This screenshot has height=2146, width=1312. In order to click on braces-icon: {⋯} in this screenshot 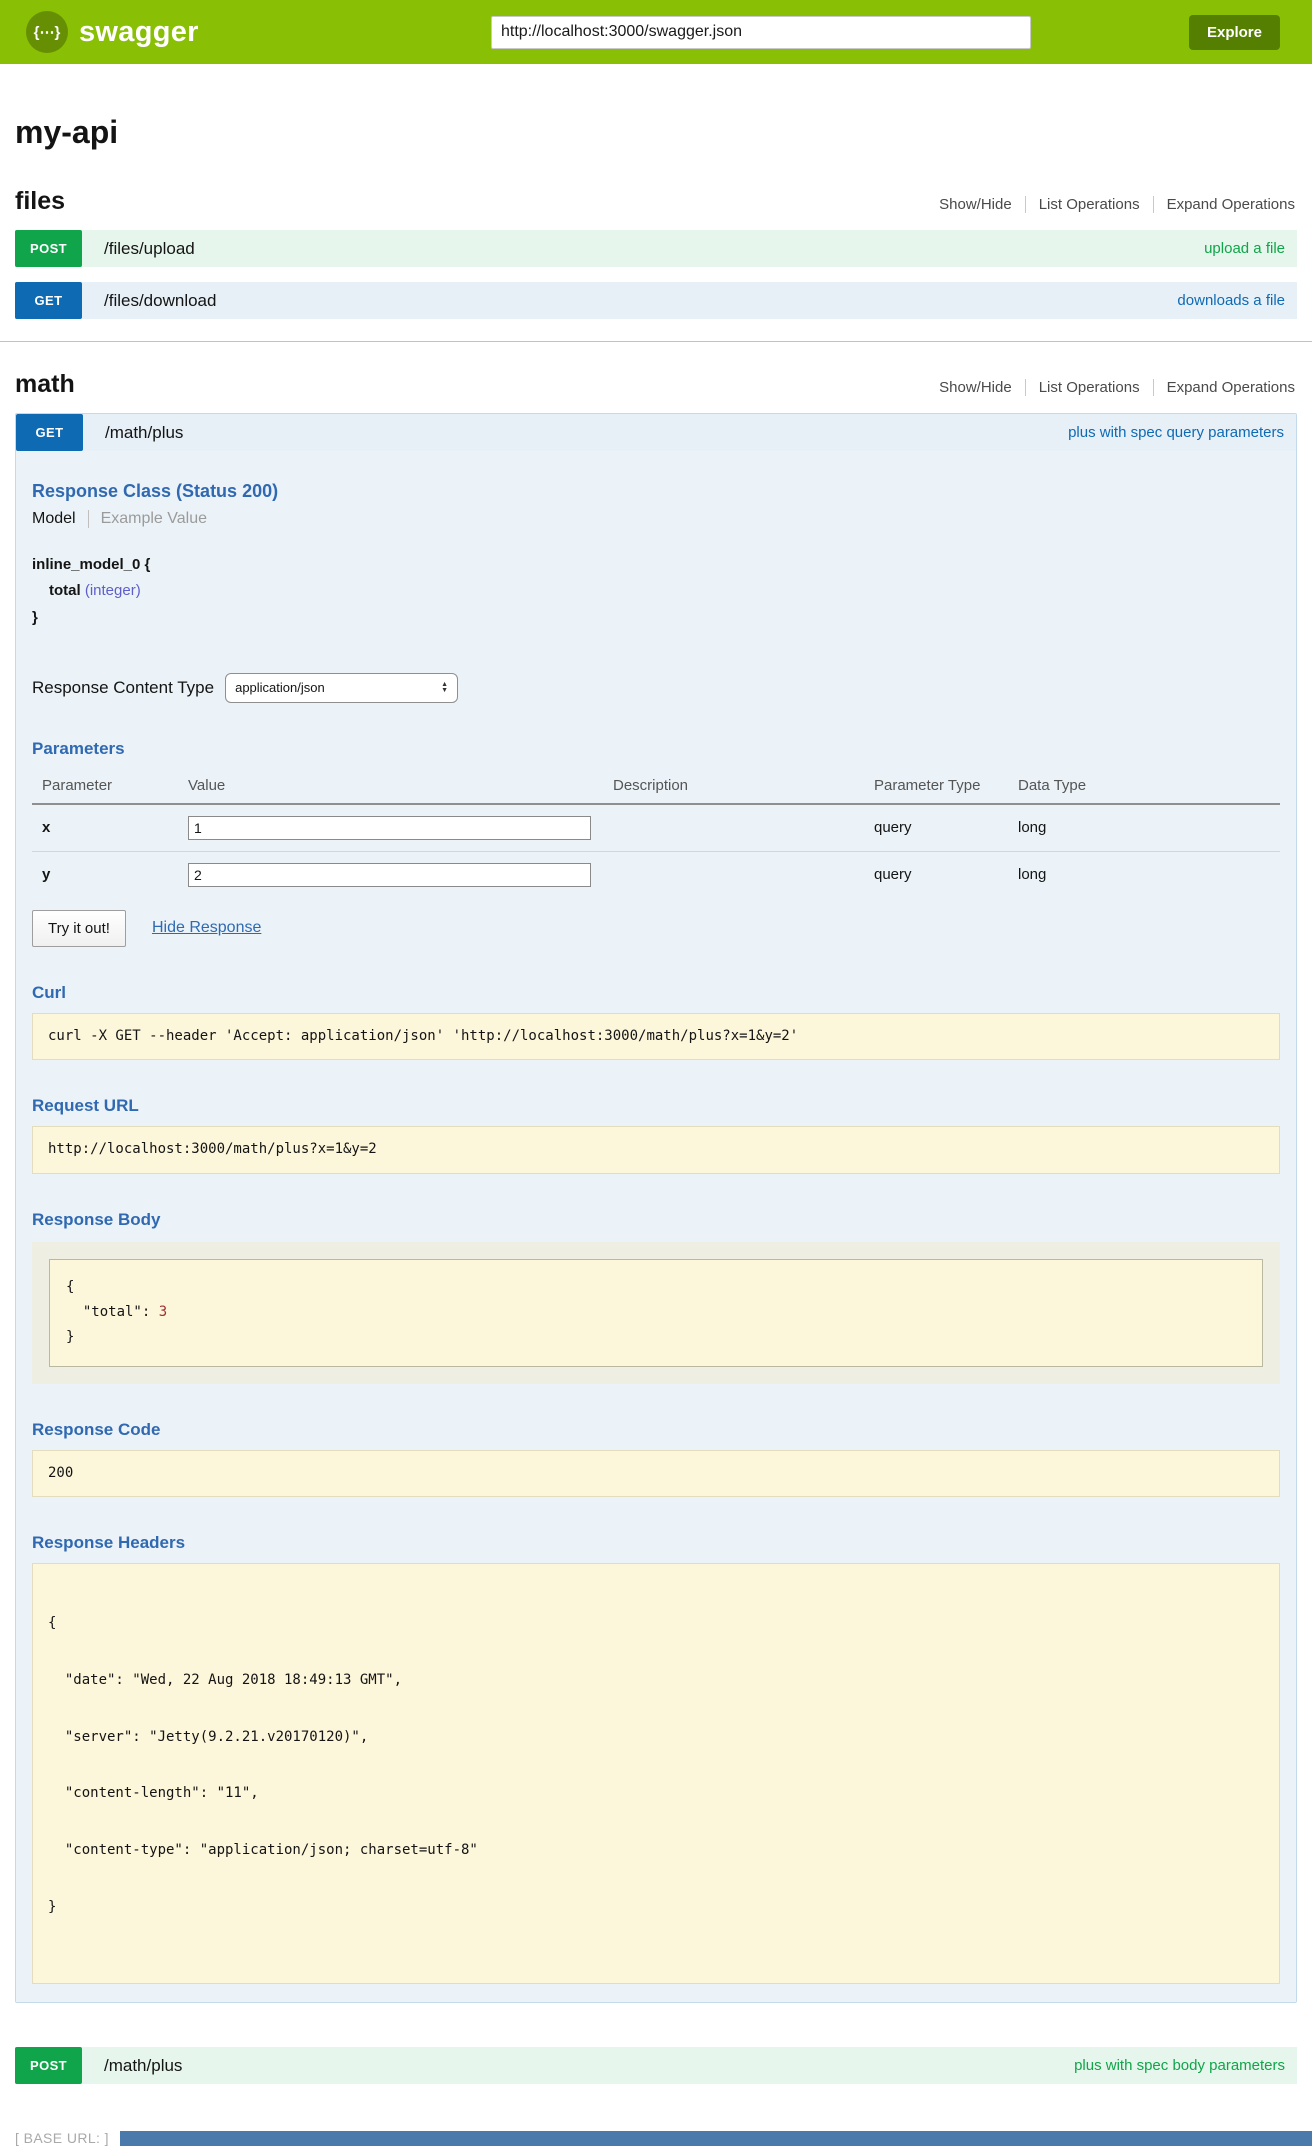, I will do `click(47, 32)`.